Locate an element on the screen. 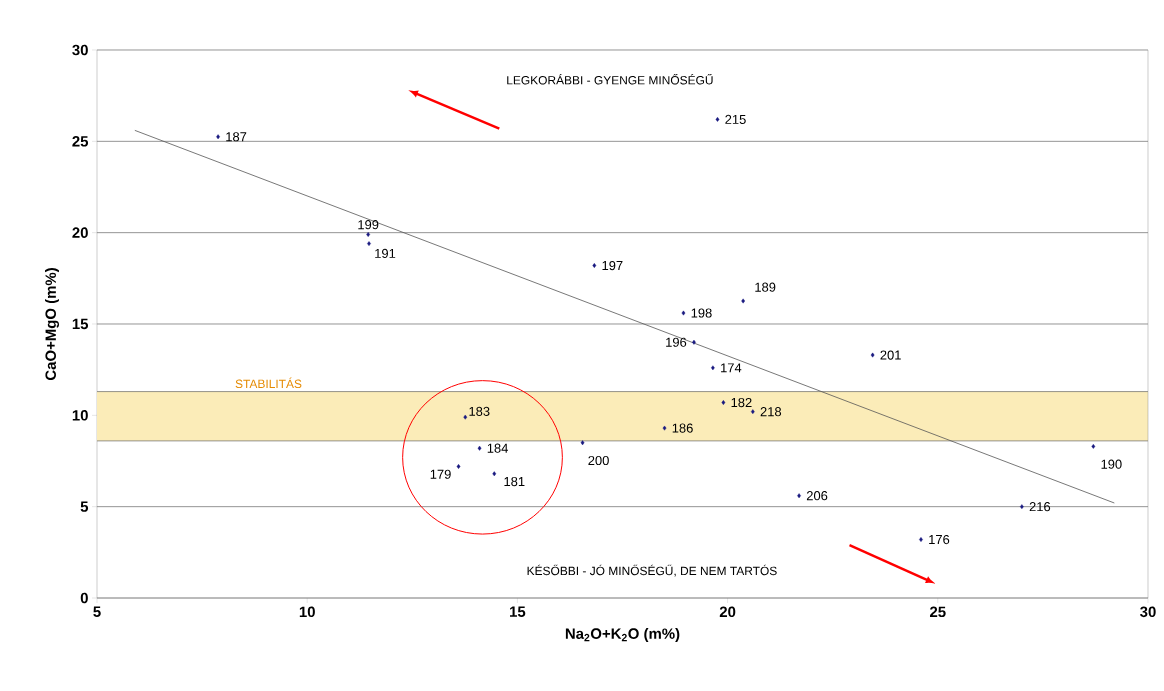  y-tick-label: 5 is located at coordinates (84, 506).